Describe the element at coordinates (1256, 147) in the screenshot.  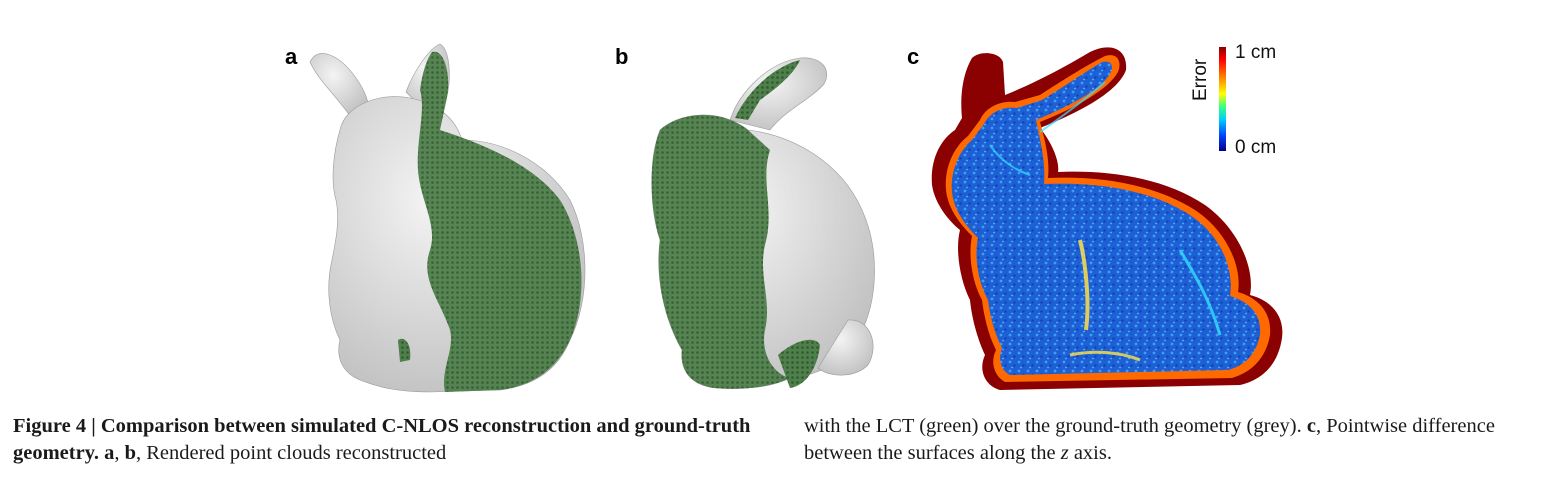
I see `colorbar-min-label: 0 cm` at that location.